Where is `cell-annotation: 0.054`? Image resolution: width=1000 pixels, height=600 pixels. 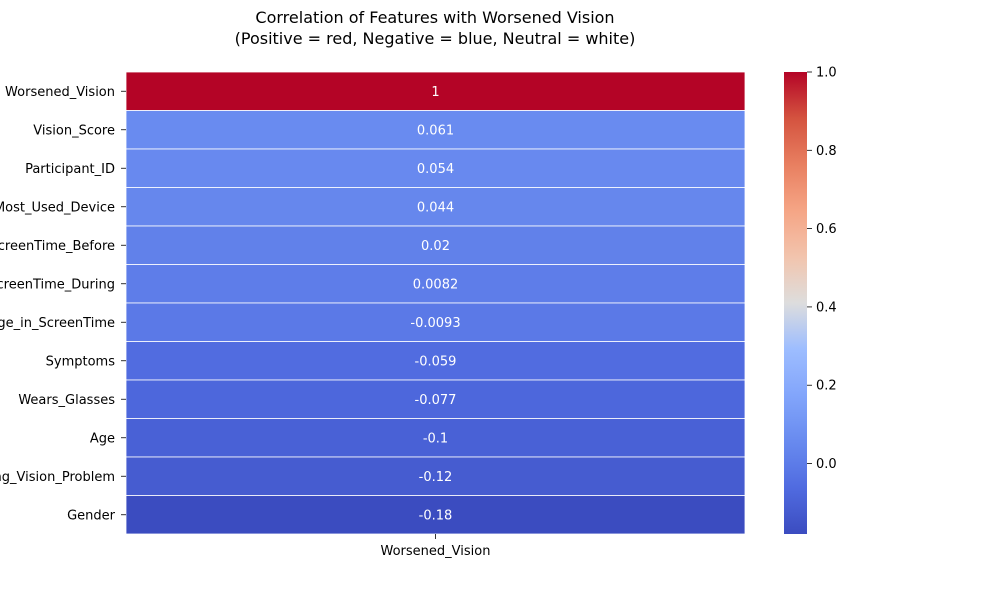 cell-annotation: 0.054 is located at coordinates (435, 169).